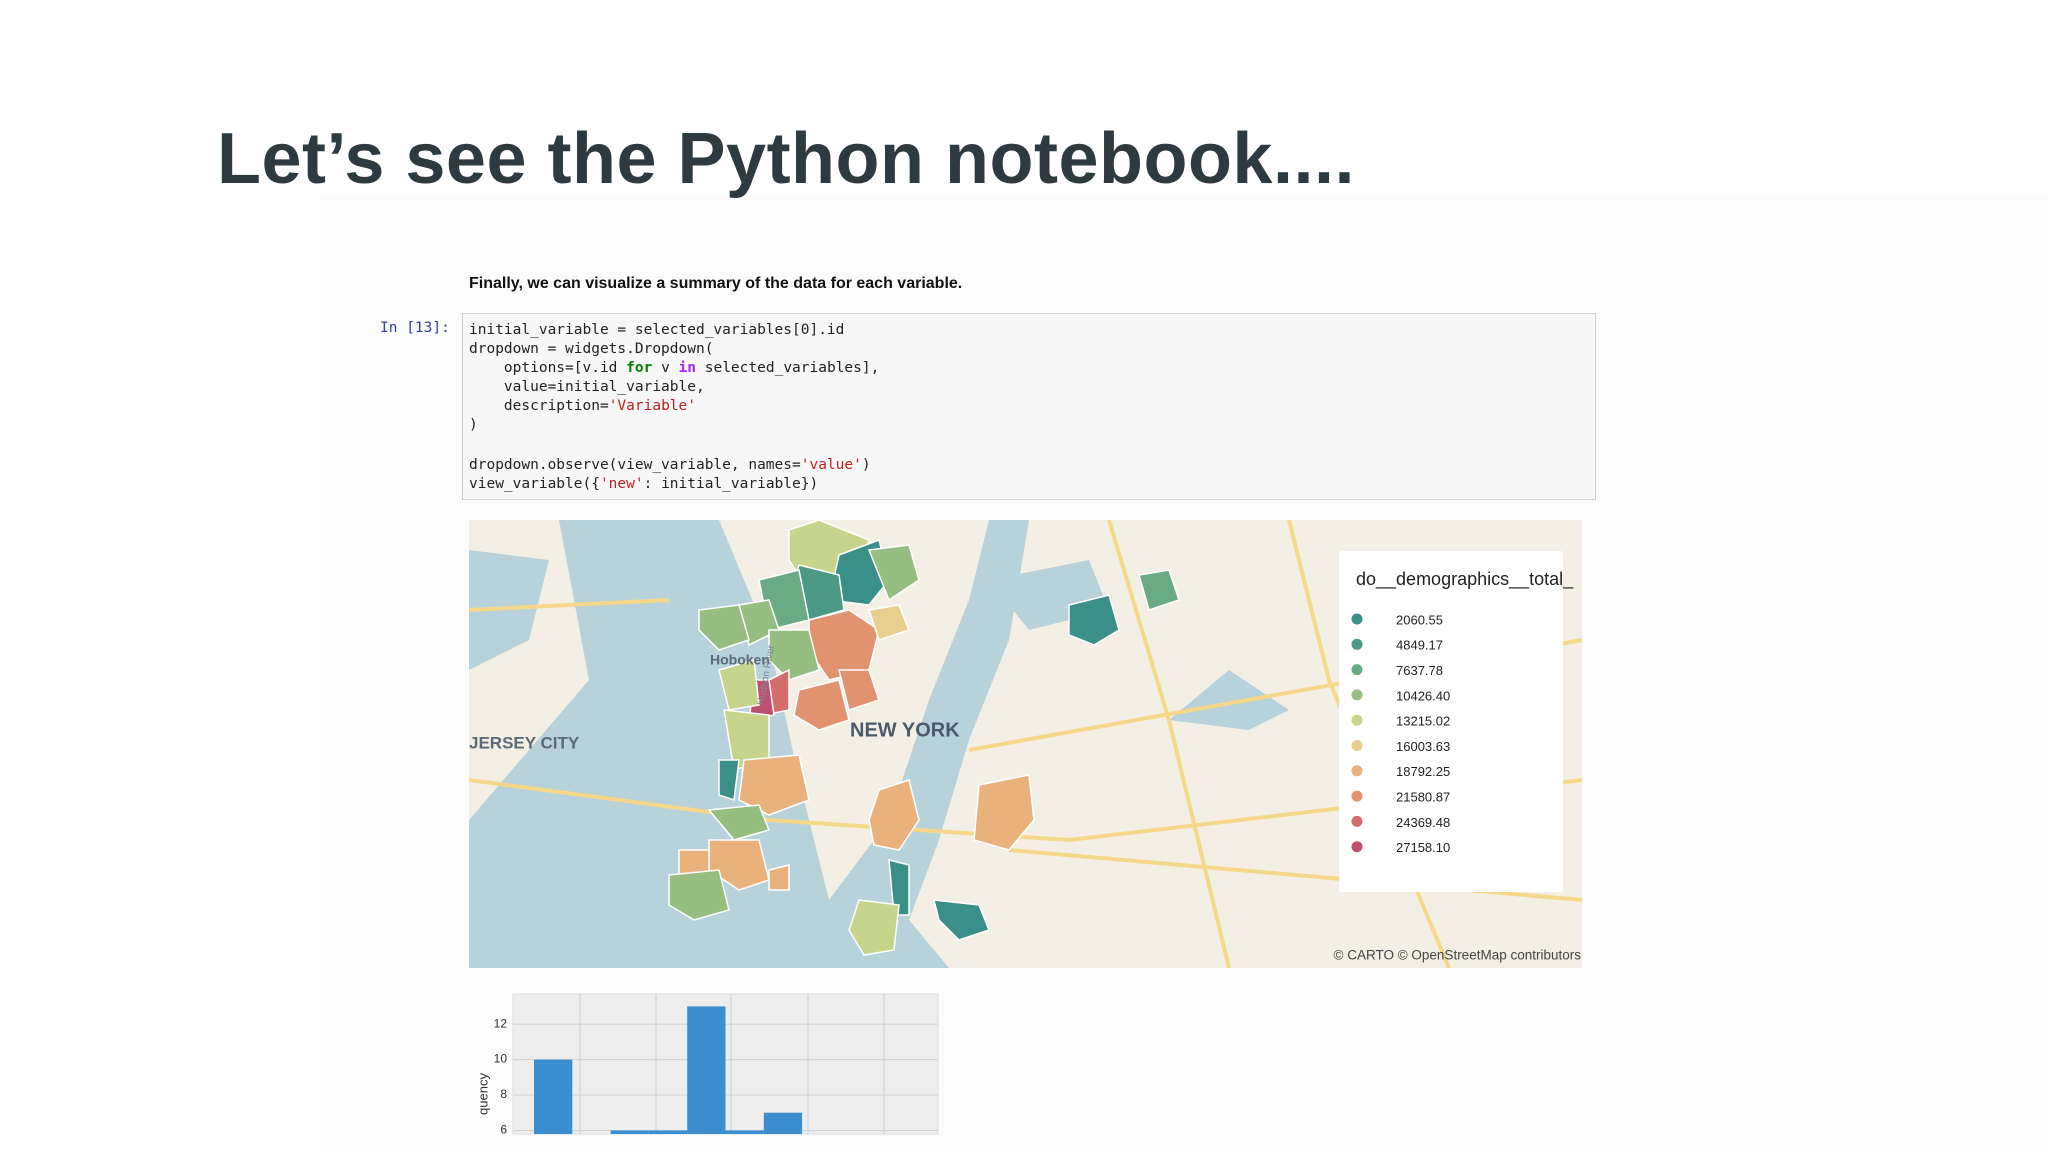 The height and width of the screenshot is (1152, 2048). I want to click on code-line: value=initial_variable,, so click(587, 387).